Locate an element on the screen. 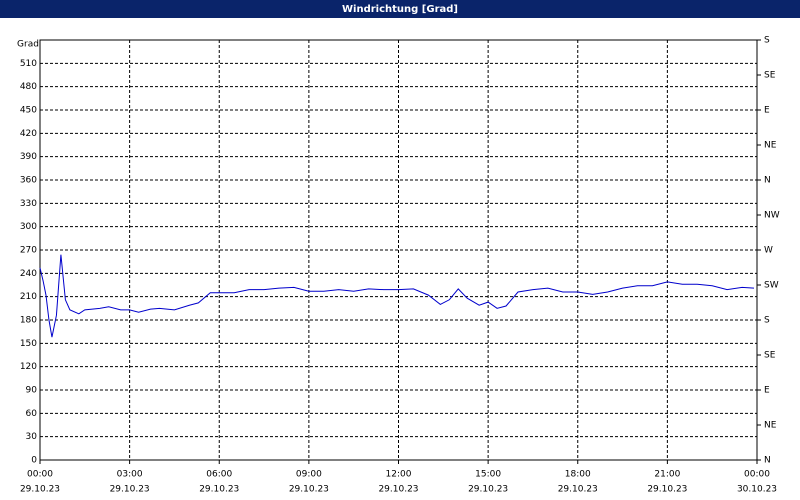 The image size is (800, 500). y-tick-label: 330 is located at coordinates (28, 204).